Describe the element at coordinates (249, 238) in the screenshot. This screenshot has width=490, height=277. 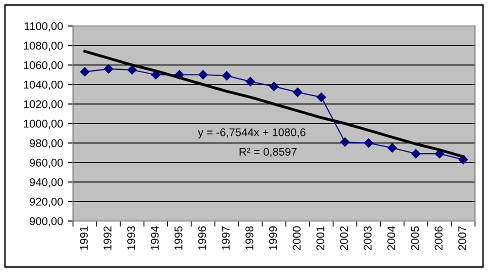
I see `x-tick-label: 1998` at that location.